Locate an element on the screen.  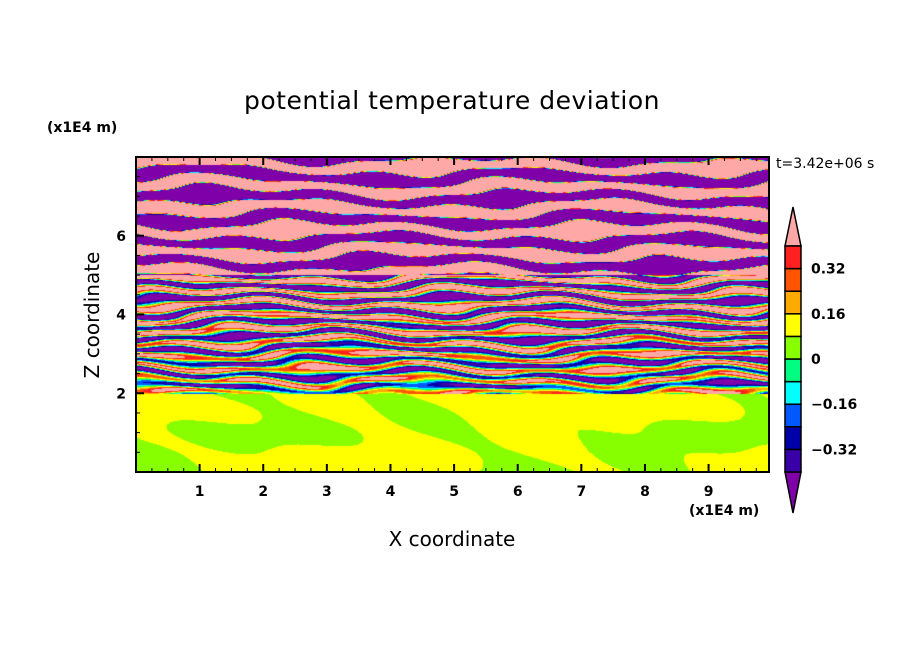
x-tick-label: 3 is located at coordinates (327, 492).